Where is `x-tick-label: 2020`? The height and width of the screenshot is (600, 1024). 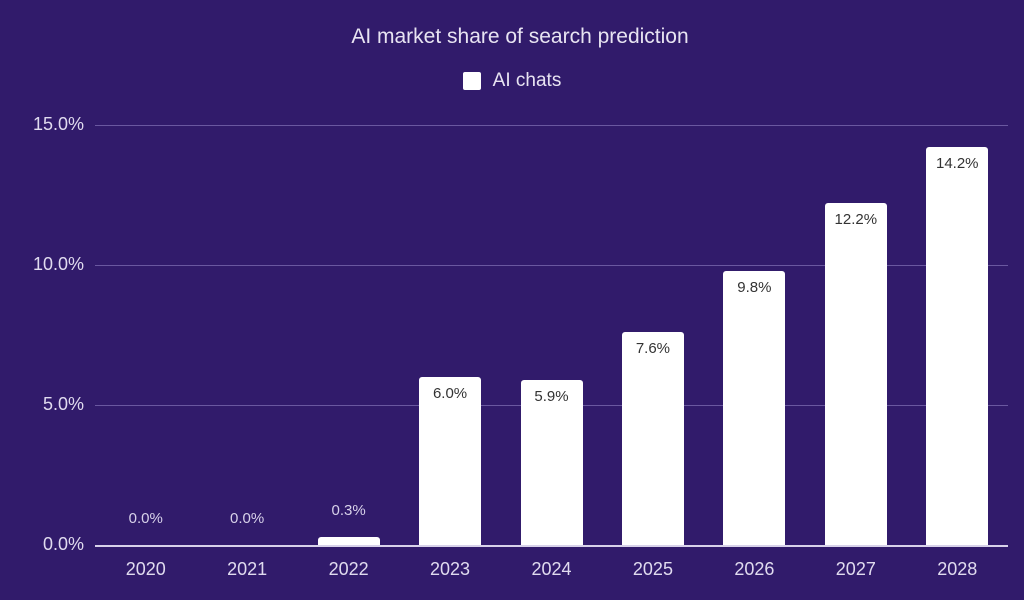
x-tick-label: 2020 is located at coordinates (145, 569).